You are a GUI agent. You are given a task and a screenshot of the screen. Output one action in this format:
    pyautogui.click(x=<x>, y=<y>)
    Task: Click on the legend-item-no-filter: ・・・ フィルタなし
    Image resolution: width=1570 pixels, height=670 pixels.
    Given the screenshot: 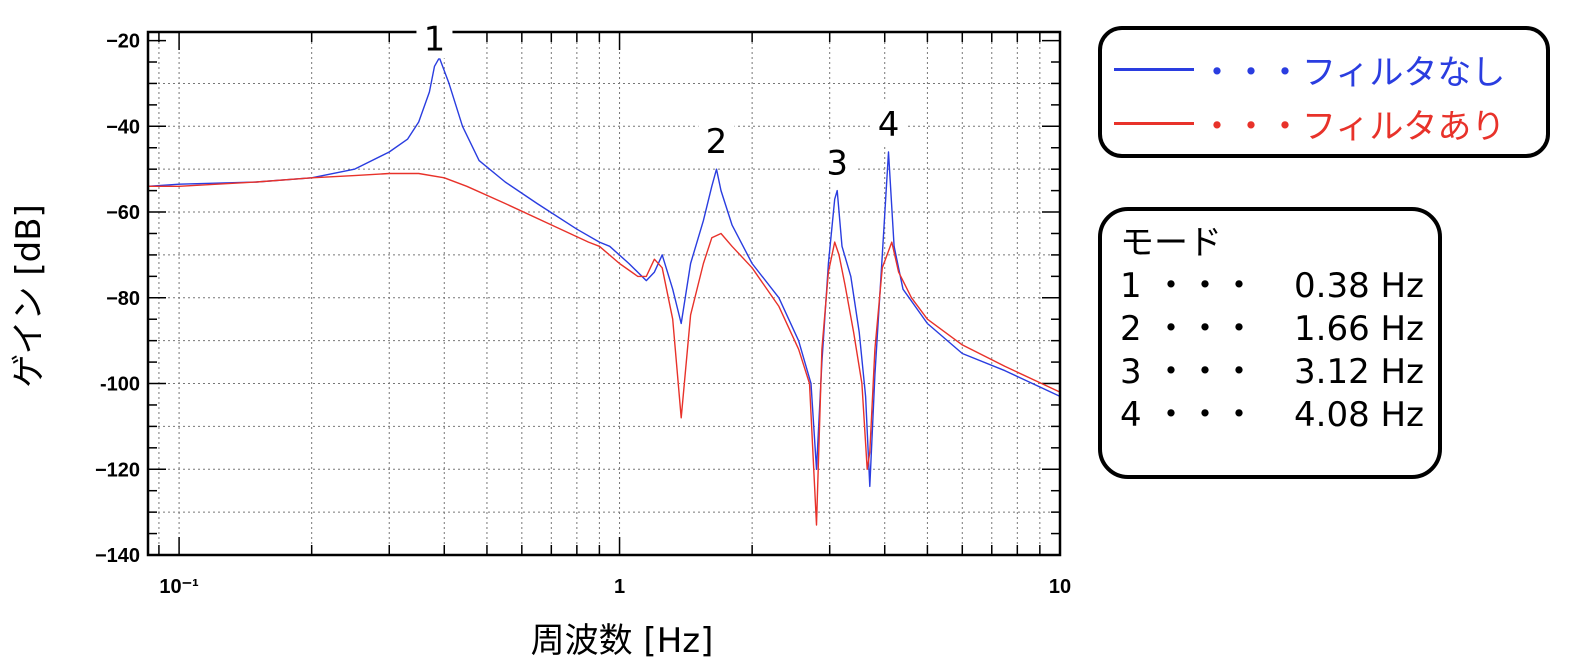 What is the action you would take?
    pyautogui.click(x=1309, y=69)
    